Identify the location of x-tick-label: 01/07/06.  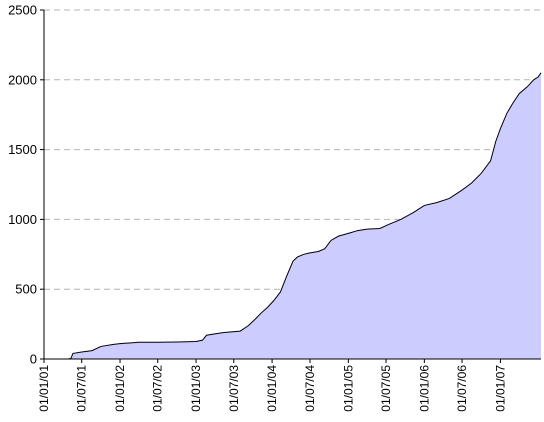
(462, 388).